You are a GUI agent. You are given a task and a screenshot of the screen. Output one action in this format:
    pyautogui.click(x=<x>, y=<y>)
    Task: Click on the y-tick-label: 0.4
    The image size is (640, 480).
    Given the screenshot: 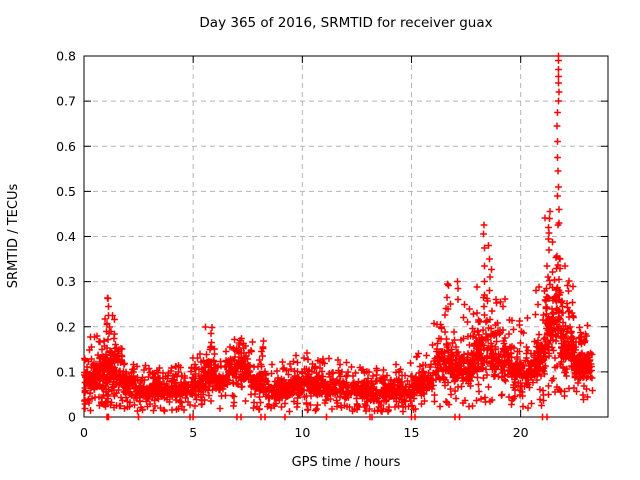 What is the action you would take?
    pyautogui.click(x=66, y=236)
    